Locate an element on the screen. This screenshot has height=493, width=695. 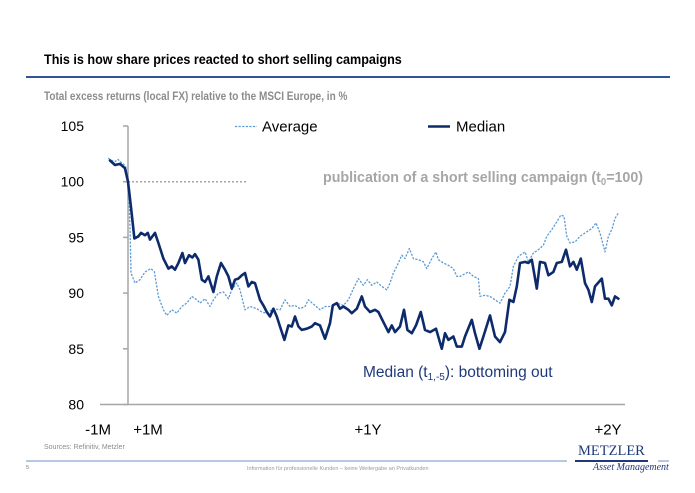
x-tick-label: +1Y is located at coordinates (367, 430).